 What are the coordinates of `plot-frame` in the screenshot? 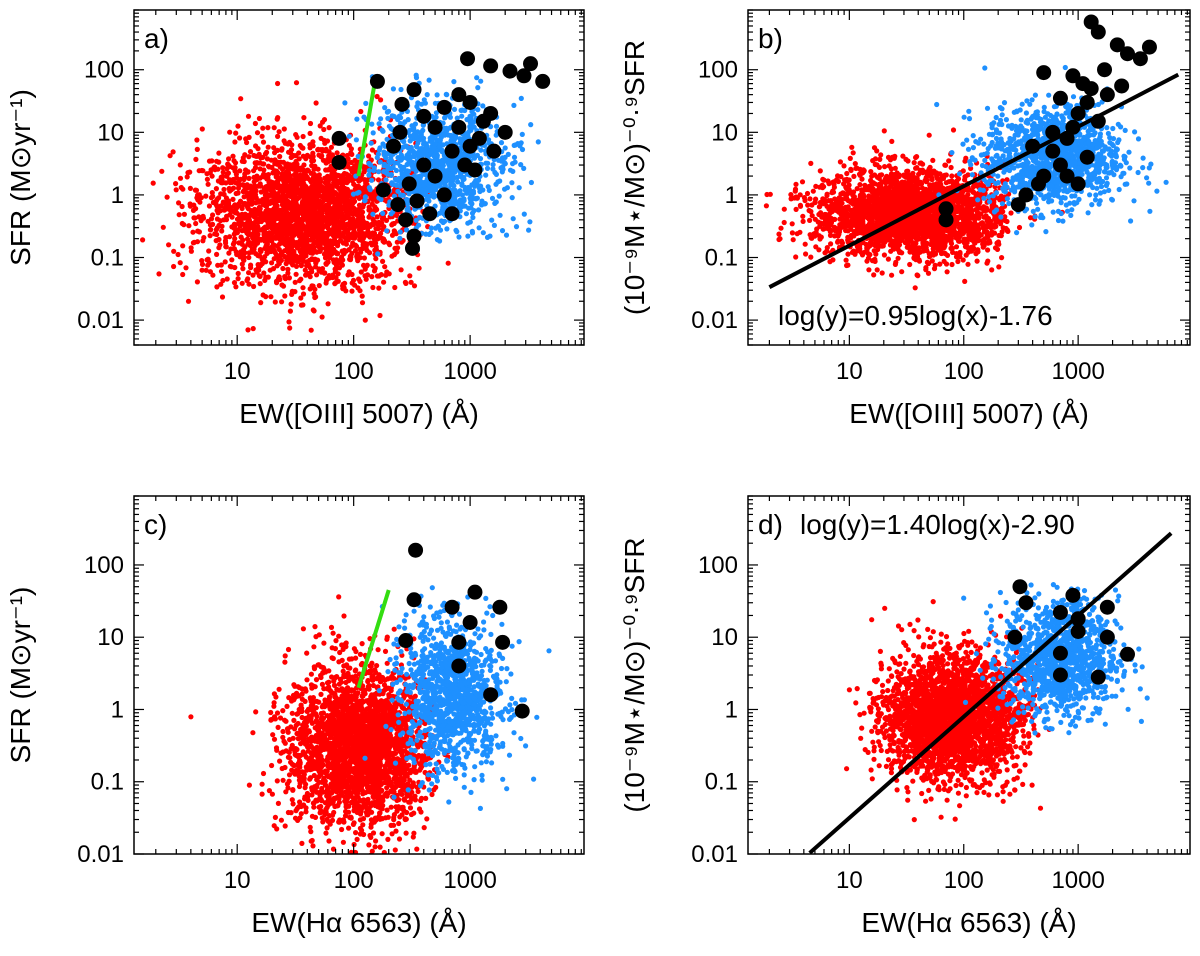 It's located at (359, 177).